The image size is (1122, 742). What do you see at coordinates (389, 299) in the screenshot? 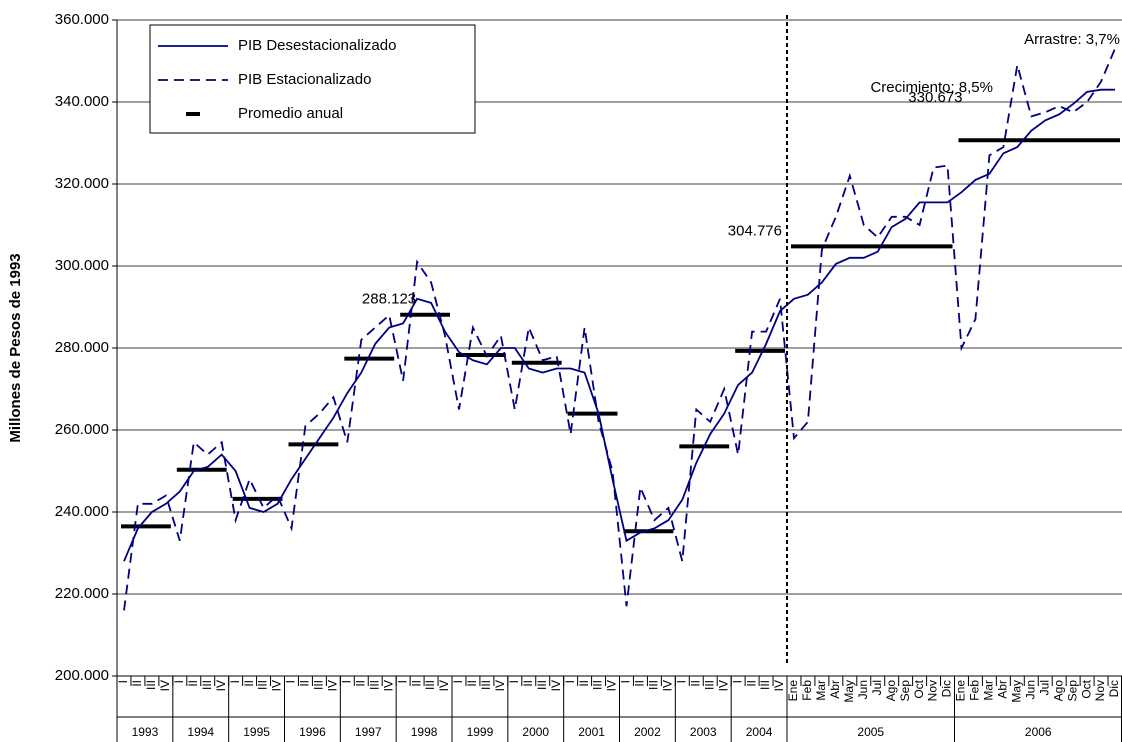
I see `average-label: 288.123` at bounding box center [389, 299].